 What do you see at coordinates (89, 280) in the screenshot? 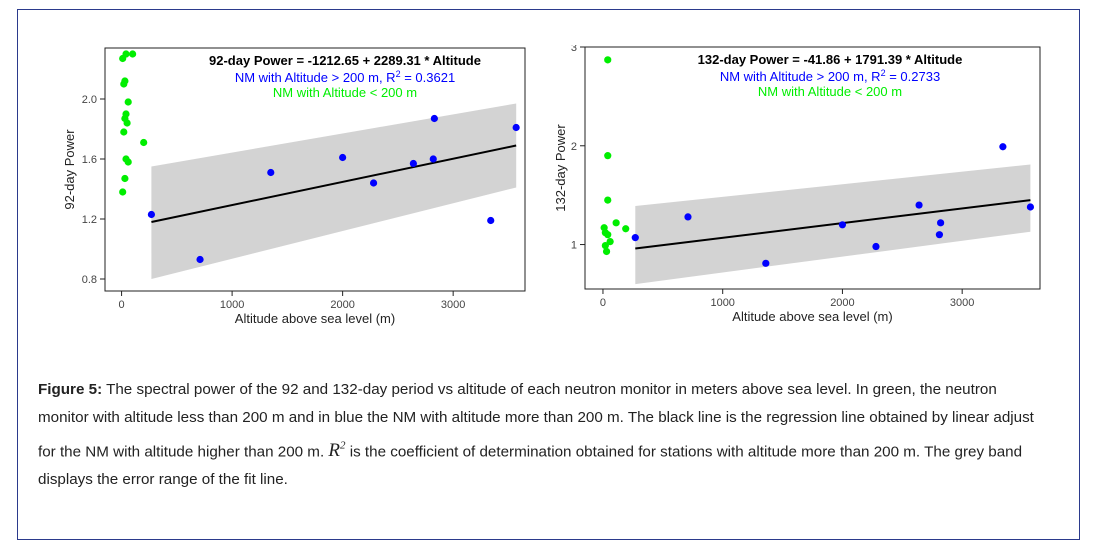
I see `y-tick-label: 0.8` at bounding box center [89, 280].